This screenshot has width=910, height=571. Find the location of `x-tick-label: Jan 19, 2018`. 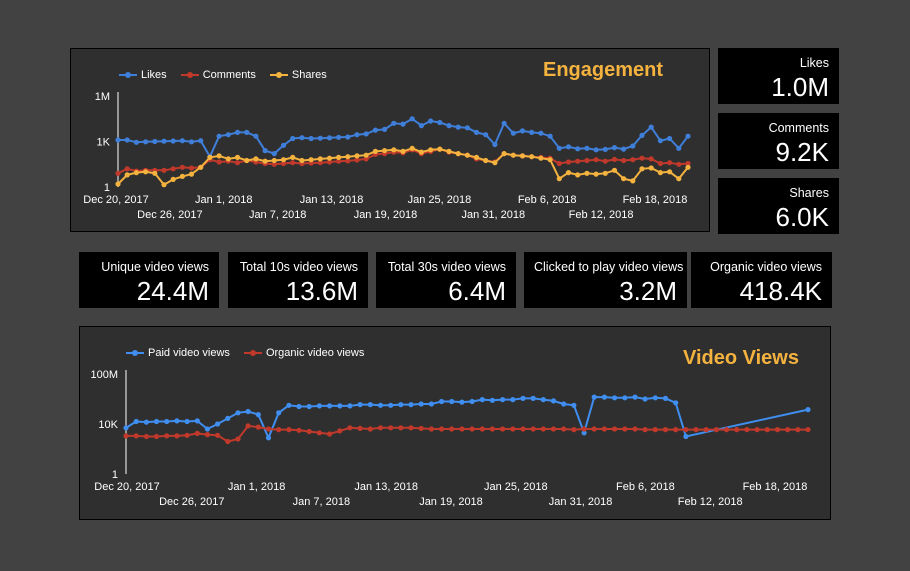

x-tick-label: Jan 19, 2018 is located at coordinates (451, 502).